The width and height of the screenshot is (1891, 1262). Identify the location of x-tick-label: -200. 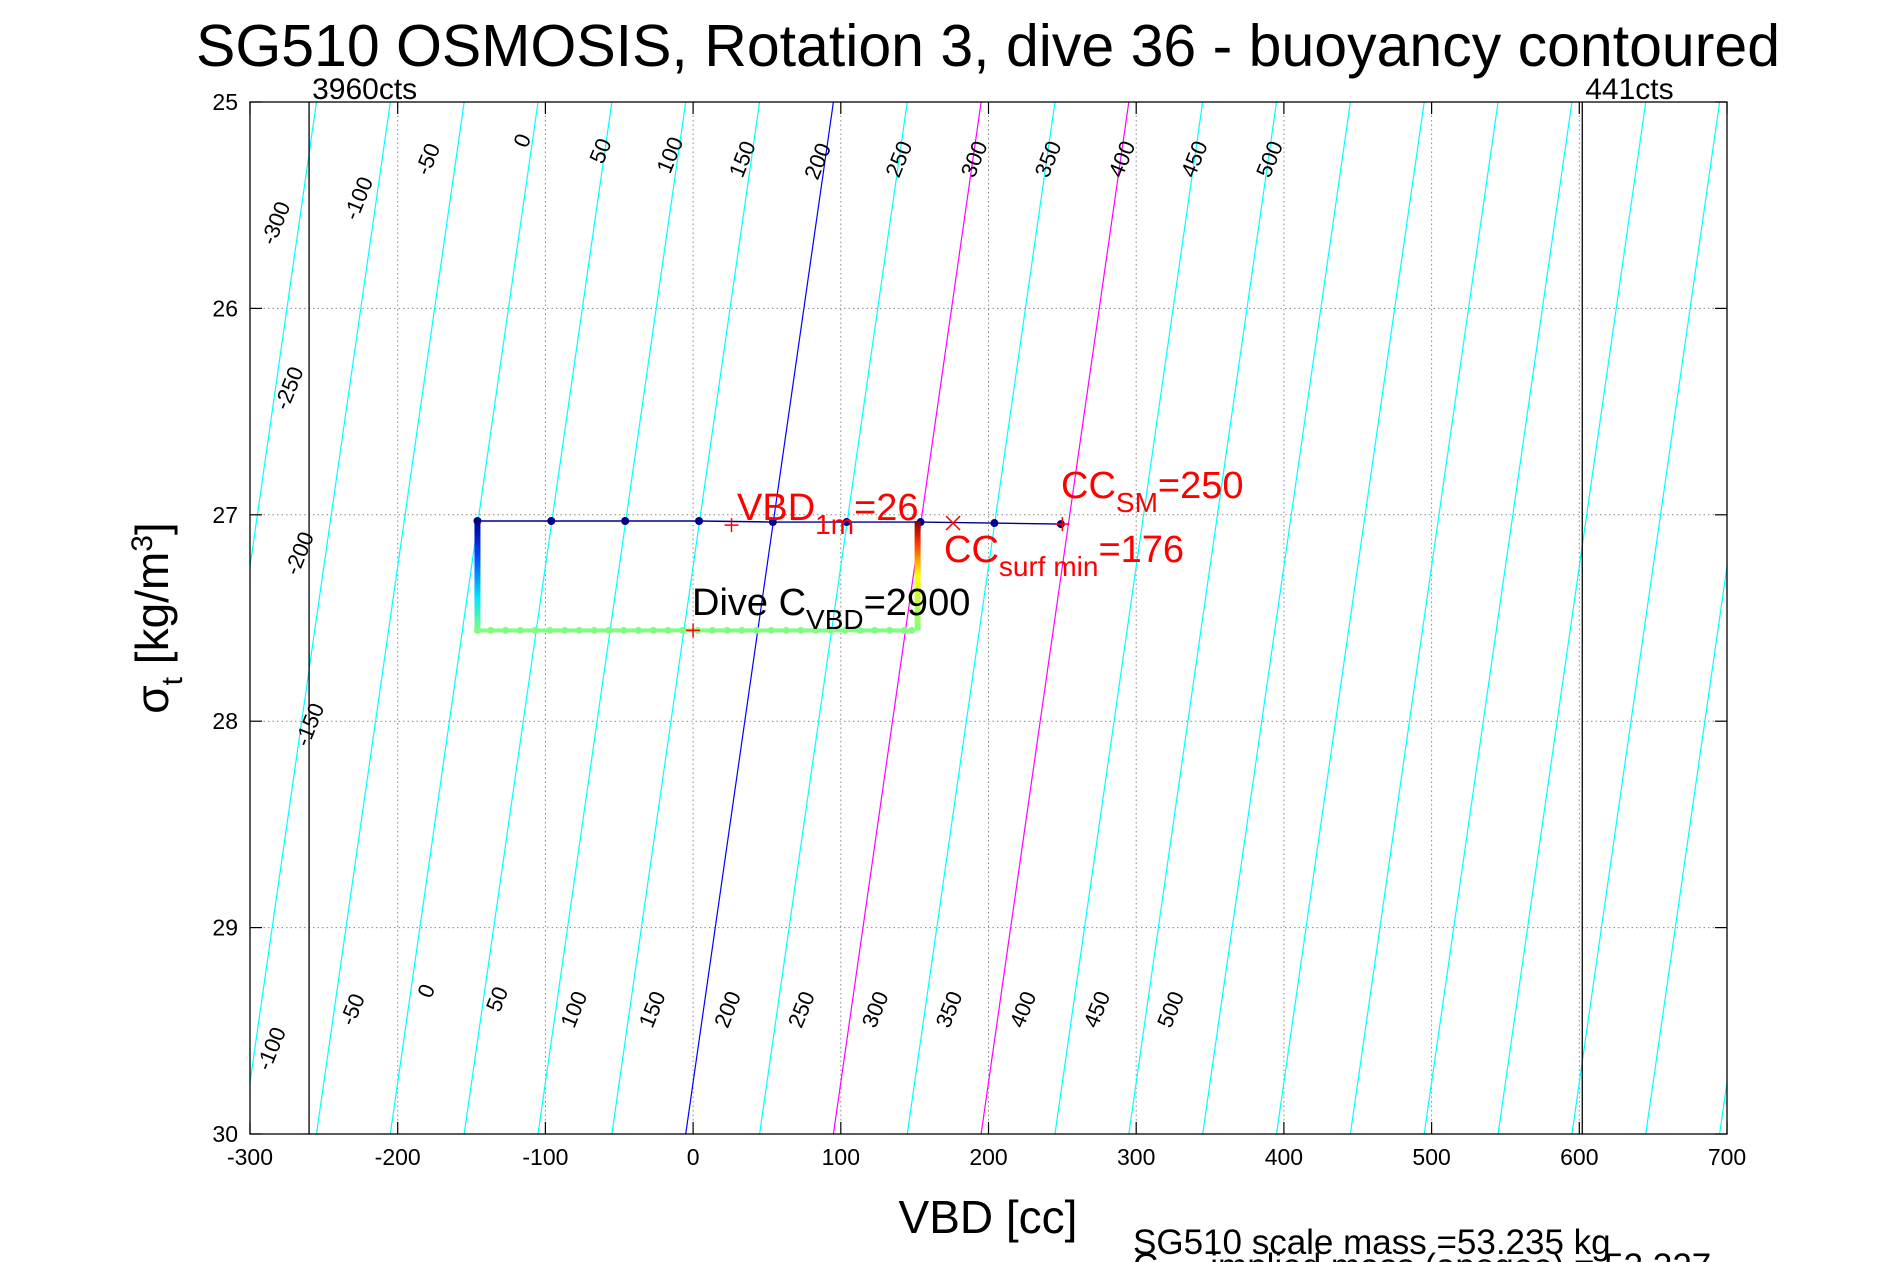
(398, 1157).